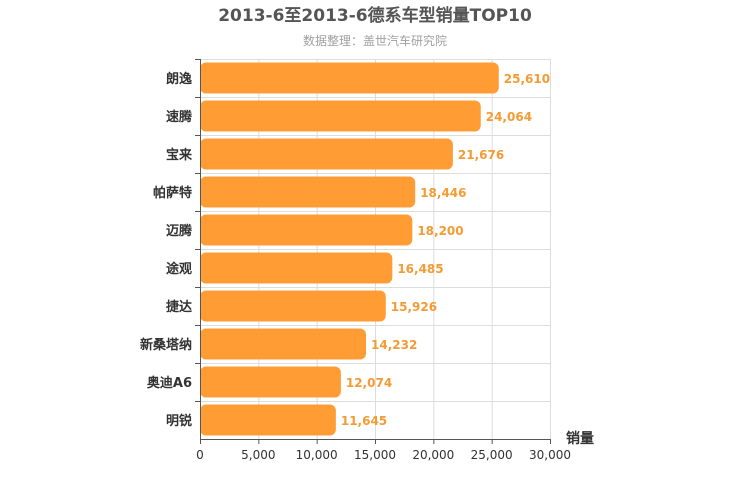  I want to click on chart-subtitle: 数据整理：盖世汽车研究院, so click(375, 40).